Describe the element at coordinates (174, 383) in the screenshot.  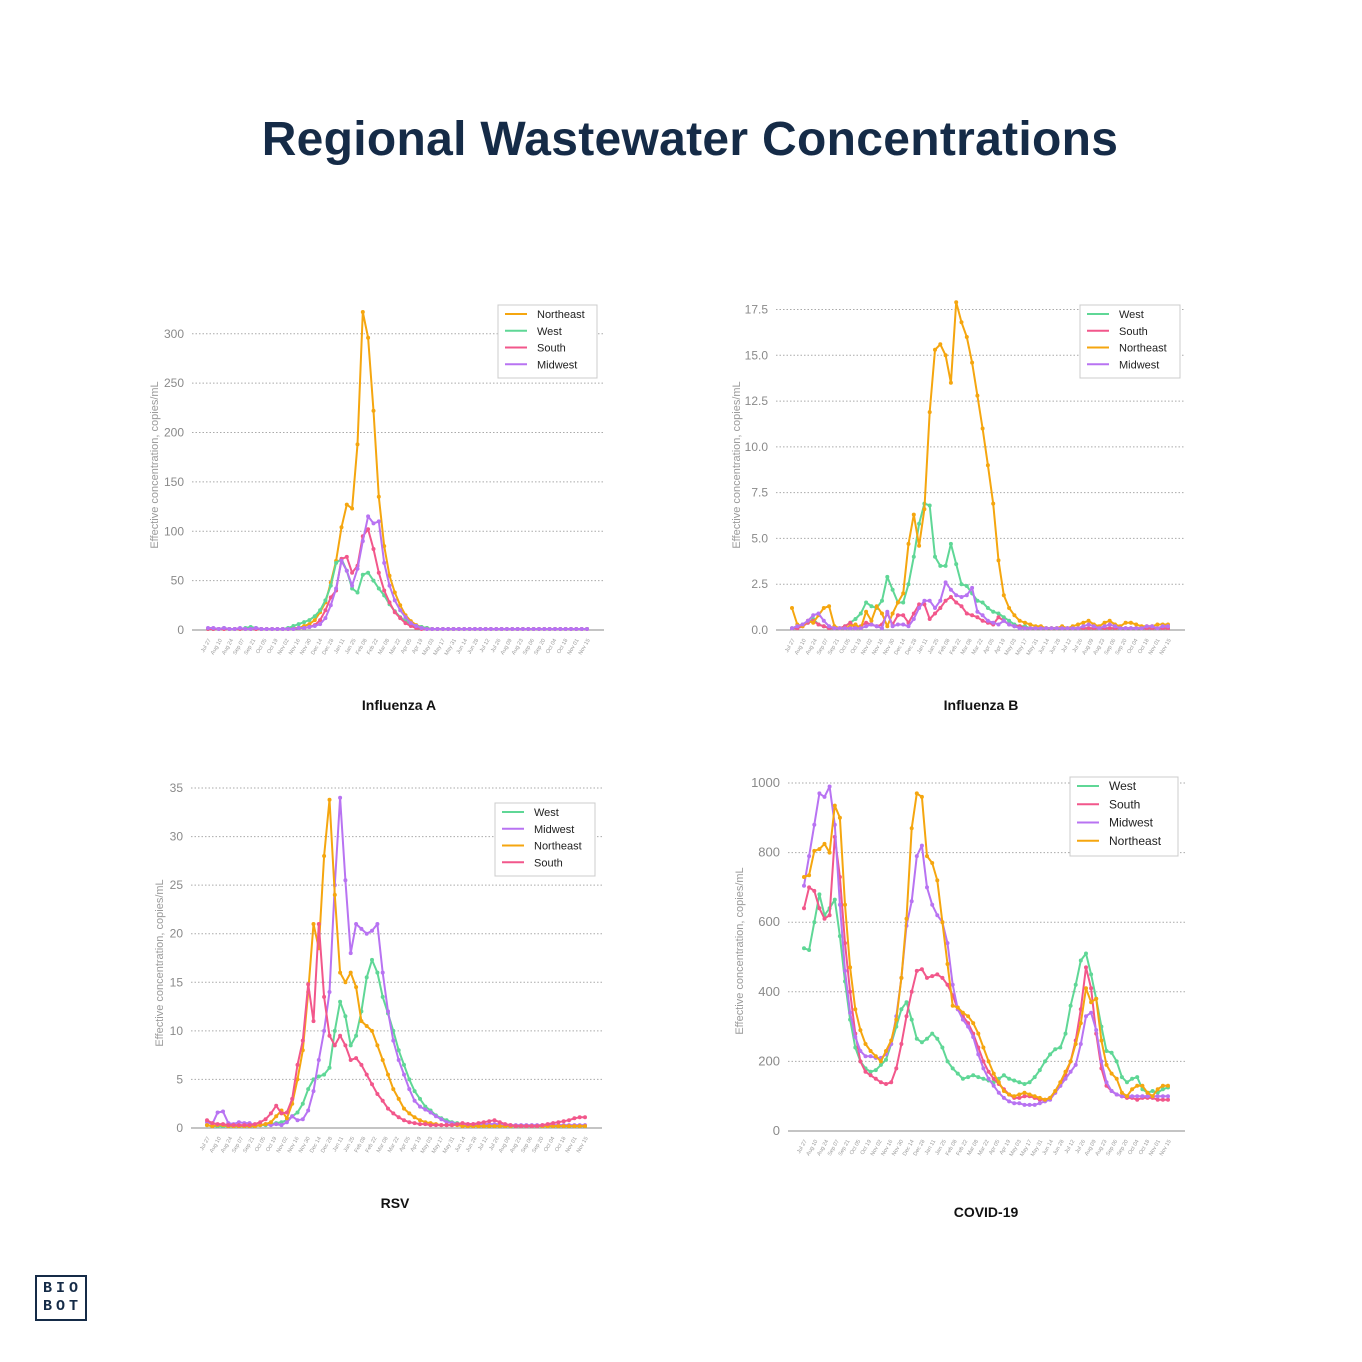
I see `y-tick-label: 250` at that location.